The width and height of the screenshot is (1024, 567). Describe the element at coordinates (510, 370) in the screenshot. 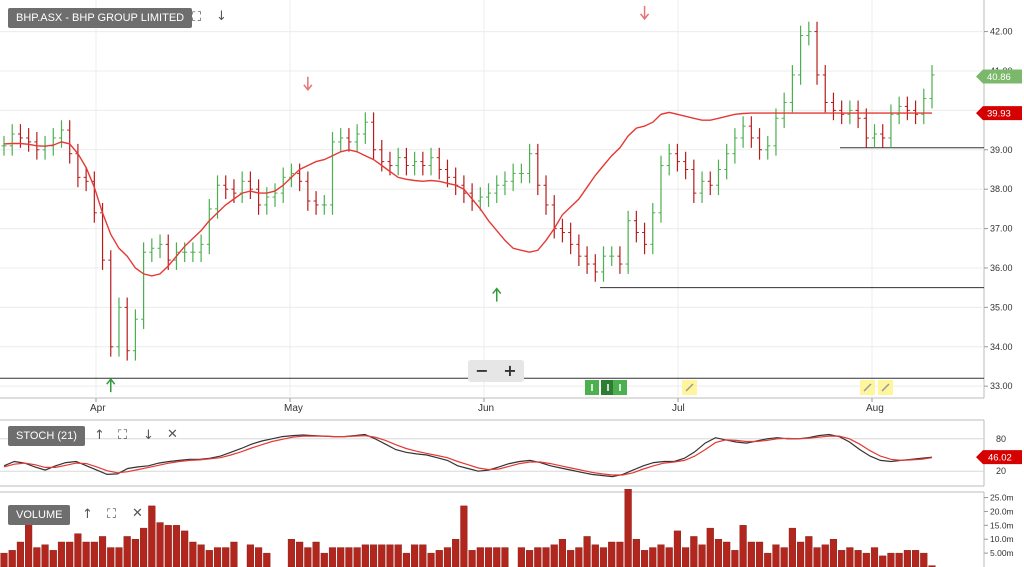

I see `zoom-in-button: +` at that location.